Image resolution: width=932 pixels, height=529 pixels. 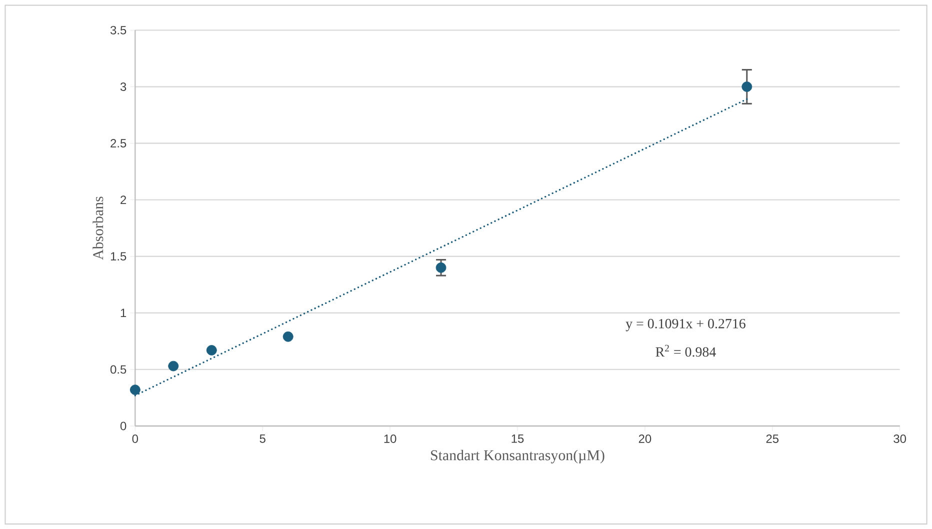 I want to click on x-tick-label: 10, so click(x=390, y=438).